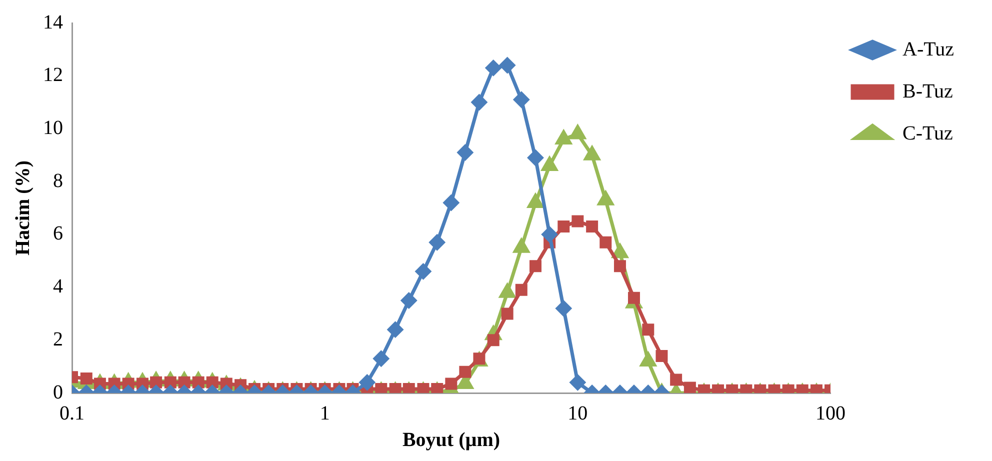 The image size is (992, 461). What do you see at coordinates (53, 75) in the screenshot?
I see `y-tick-label: 12` at bounding box center [53, 75].